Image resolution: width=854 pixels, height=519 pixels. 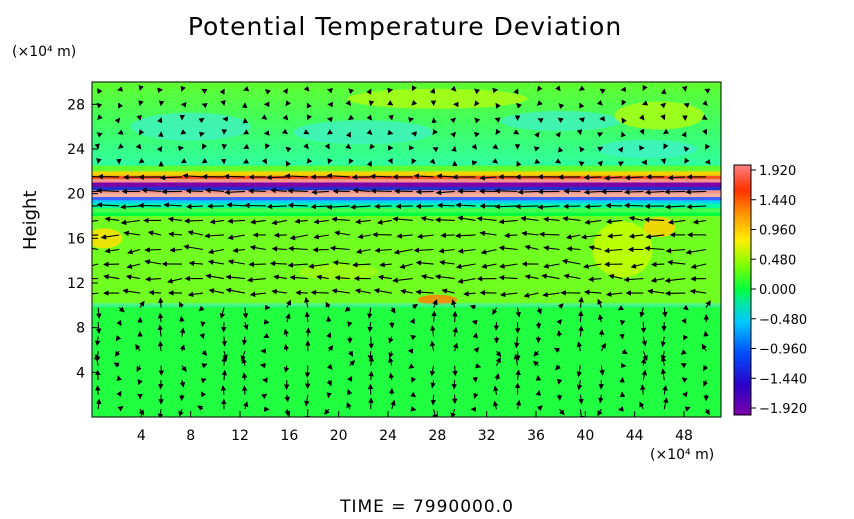 What do you see at coordinates (684, 436) in the screenshot?
I see `x-tick-label: 48` at bounding box center [684, 436].